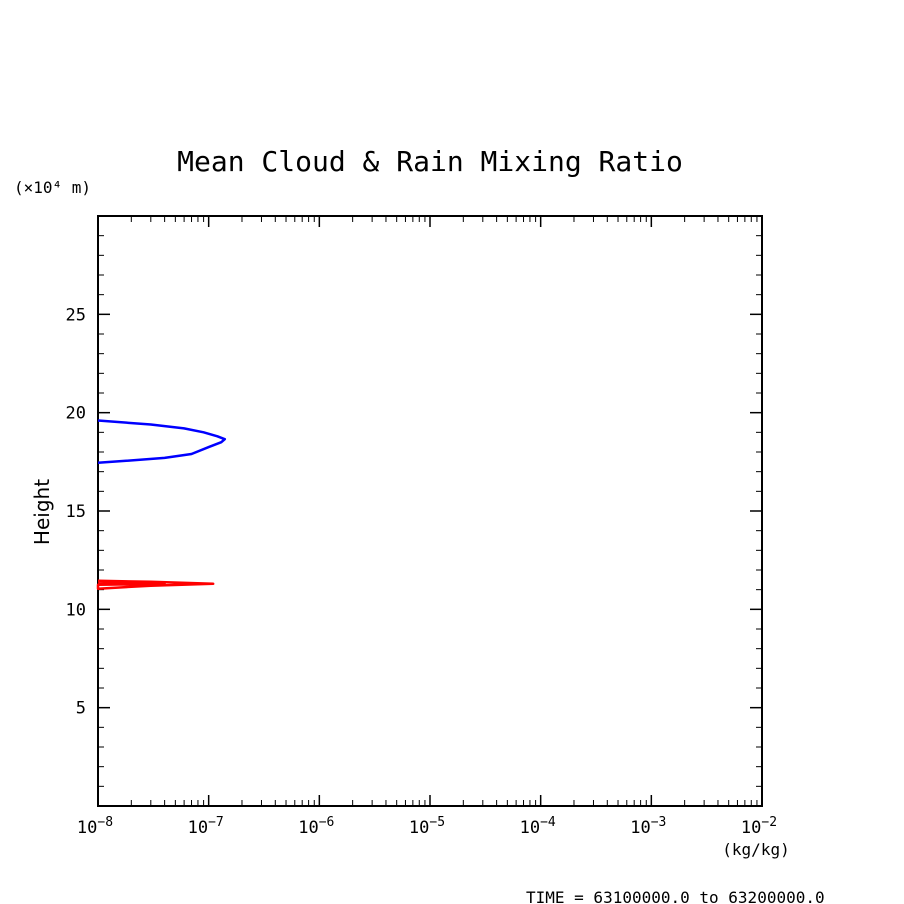  I want to click on y-tick-label: 15, so click(76, 512).